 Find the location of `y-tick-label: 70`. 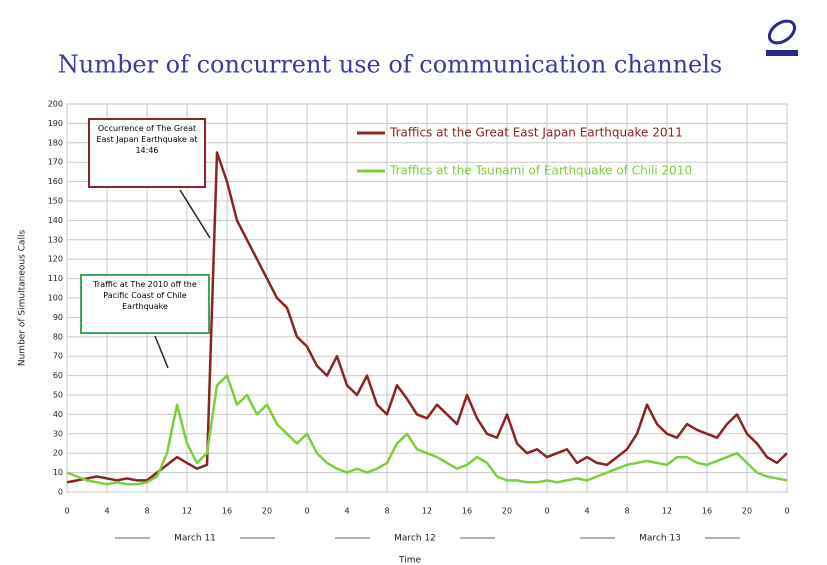

y-tick-label: 70 is located at coordinates (58, 356).